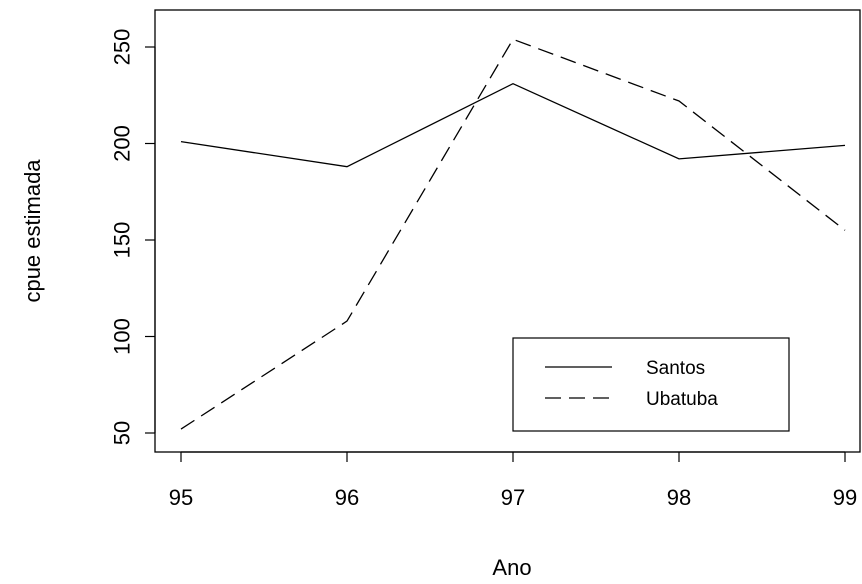 The height and width of the screenshot is (584, 862). I want to click on legend-label-santos: Santos, so click(675, 368).